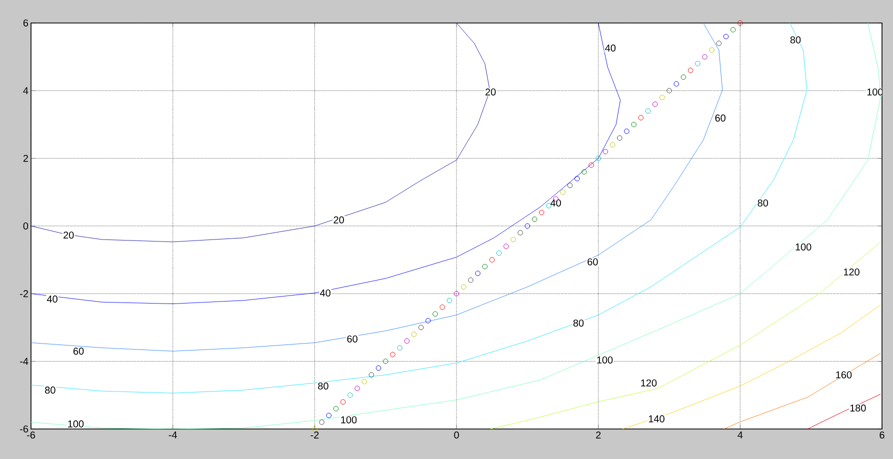  Describe the element at coordinates (25, 23) in the screenshot. I see `y-tick-label: 6` at that location.